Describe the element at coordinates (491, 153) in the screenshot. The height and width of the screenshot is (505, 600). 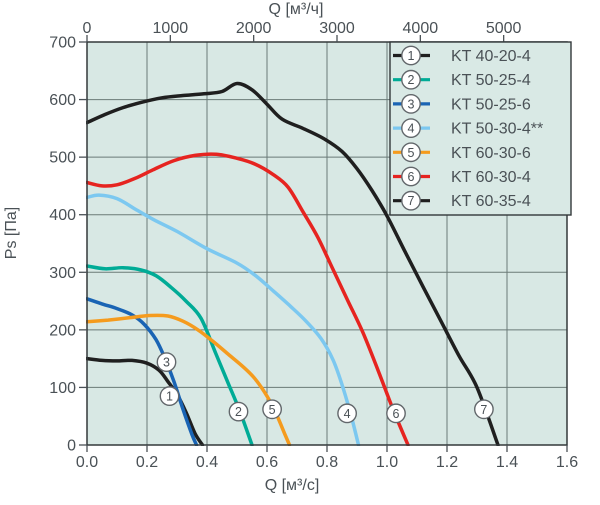
I see `legend-label: KT 60-30-6` at that location.